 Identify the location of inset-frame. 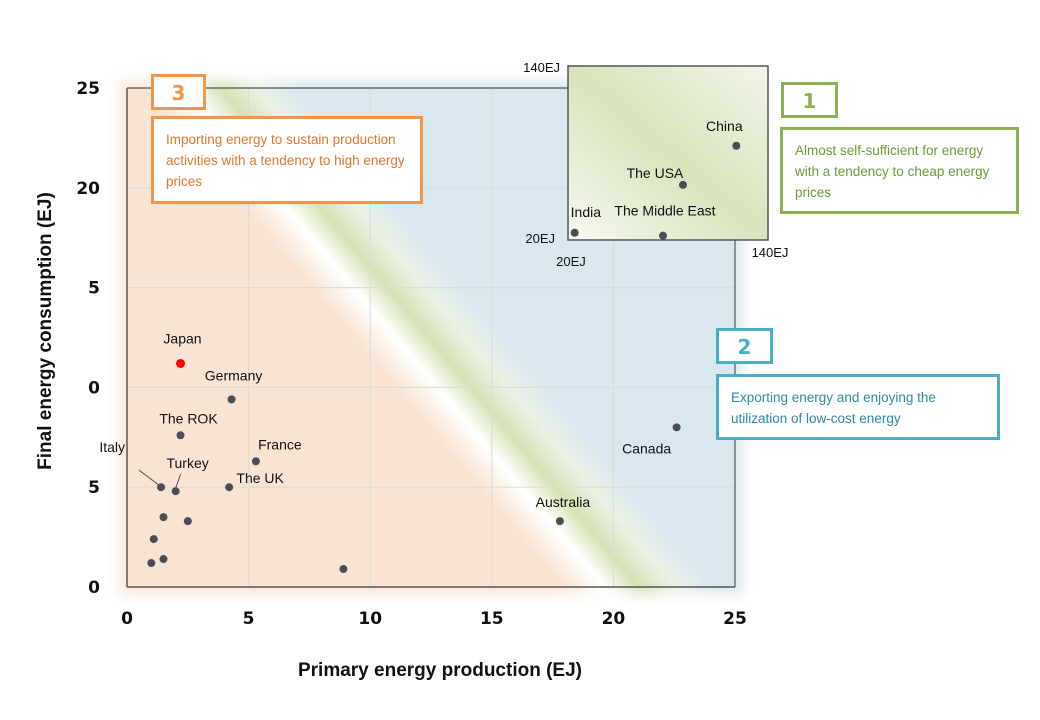
(668, 153).